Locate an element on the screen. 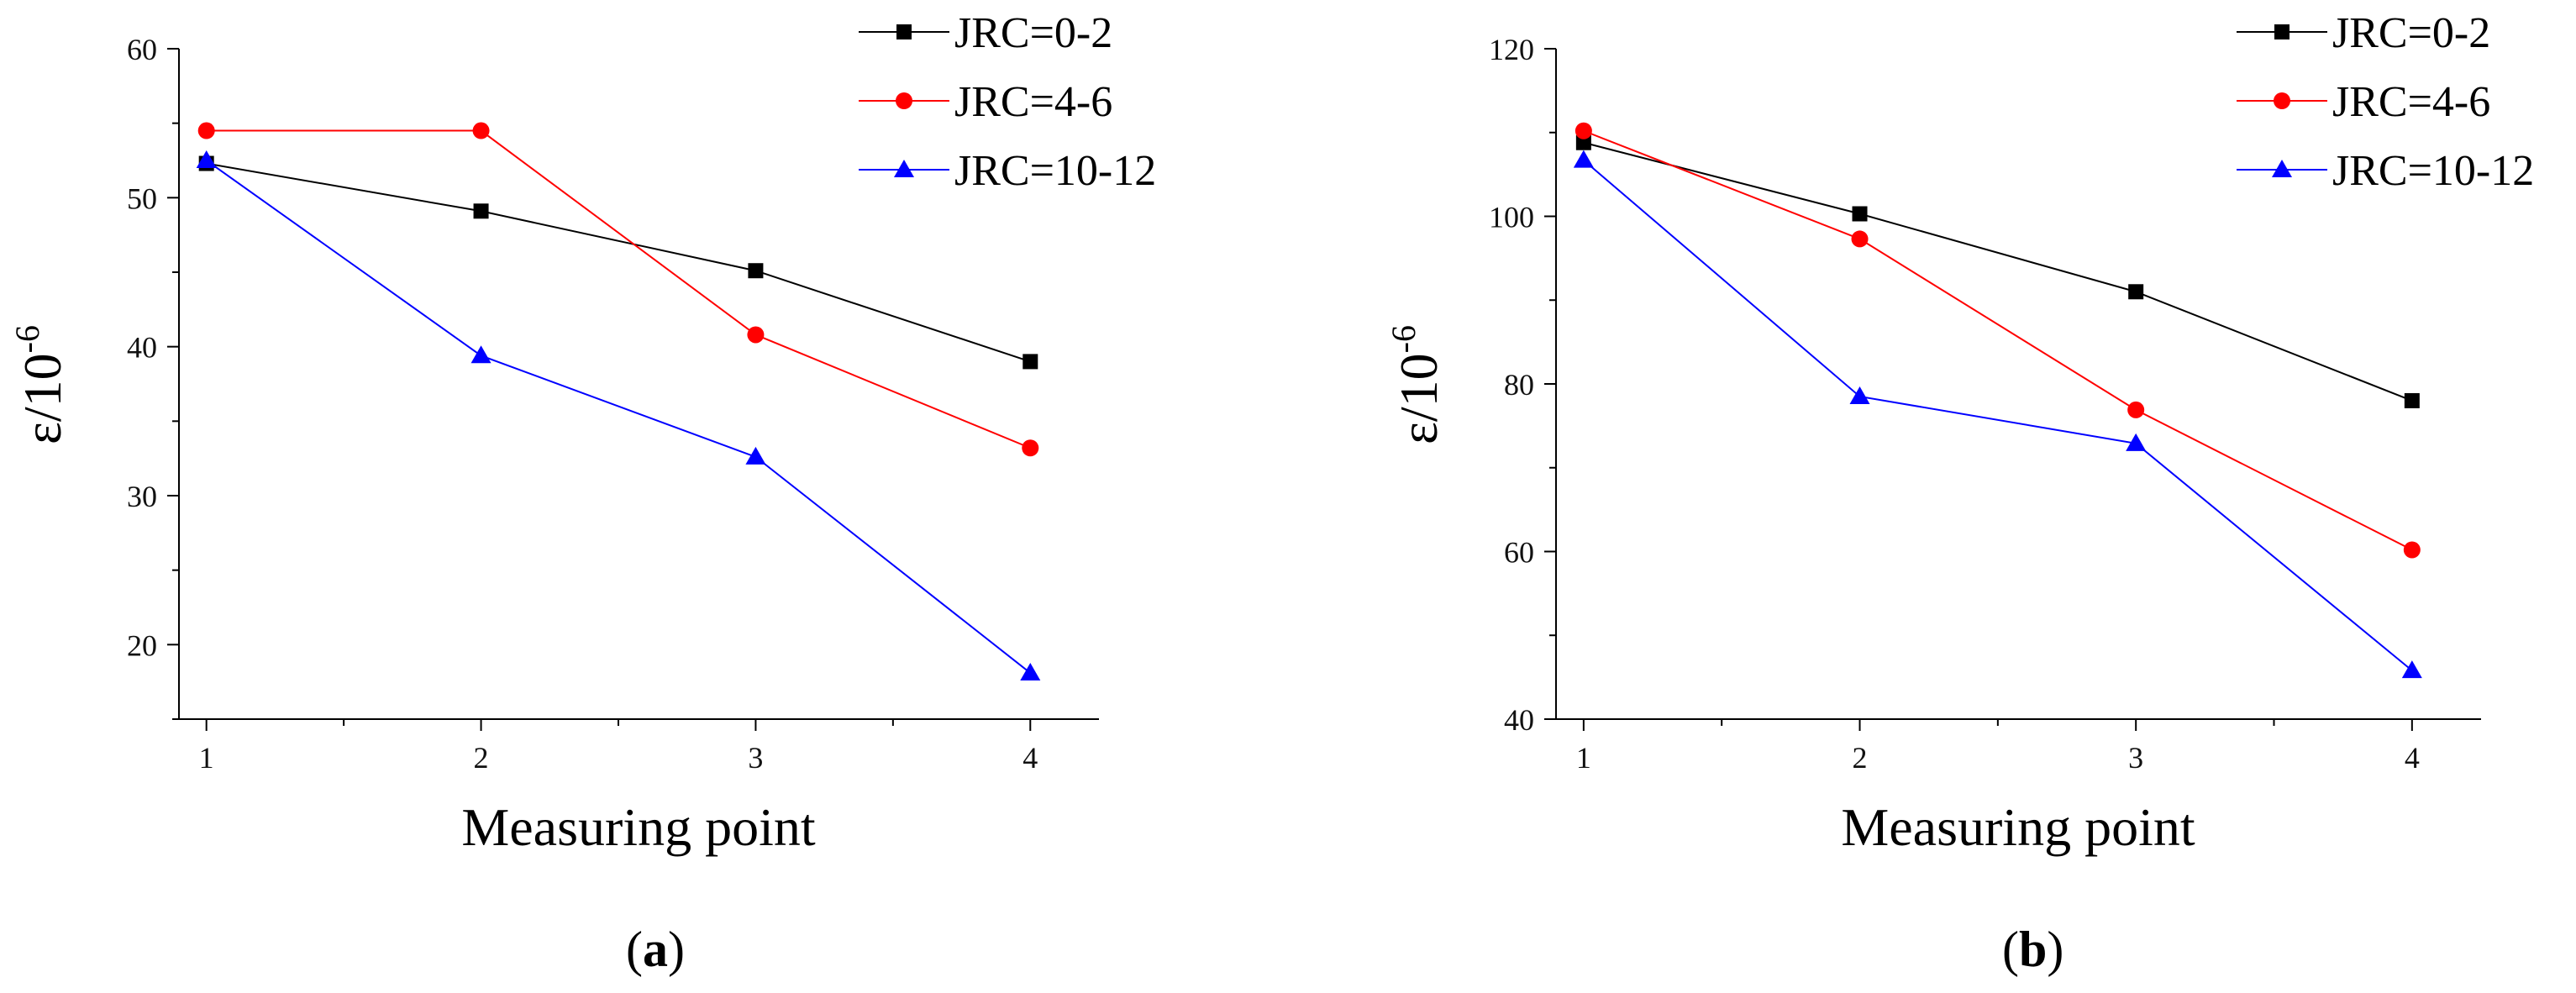  y-tick-label: 120 is located at coordinates (1511, 50).